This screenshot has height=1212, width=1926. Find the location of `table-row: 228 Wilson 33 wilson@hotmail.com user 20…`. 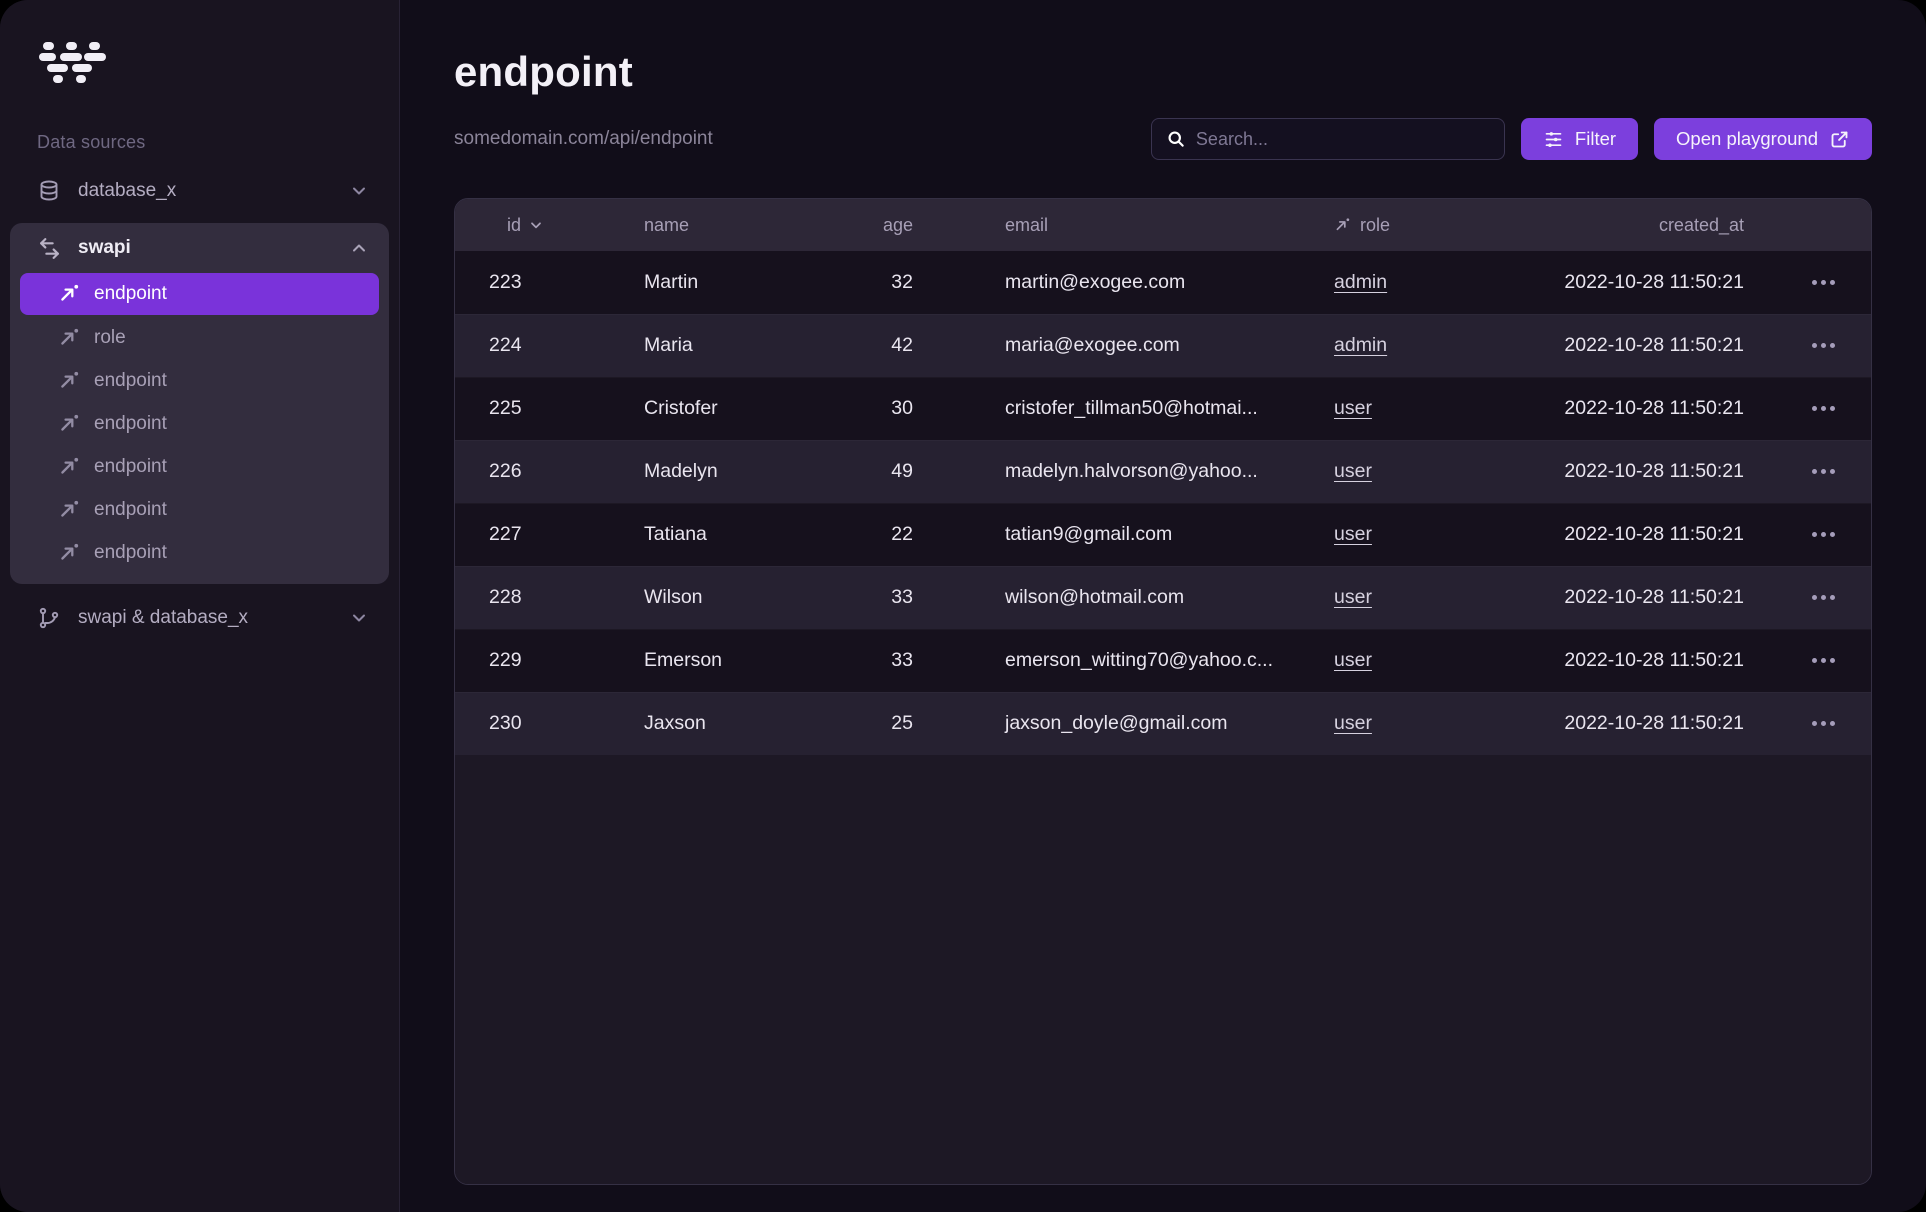

table-row: 228 Wilson 33 wilson@hotmail.com user 20… is located at coordinates (1163, 597).